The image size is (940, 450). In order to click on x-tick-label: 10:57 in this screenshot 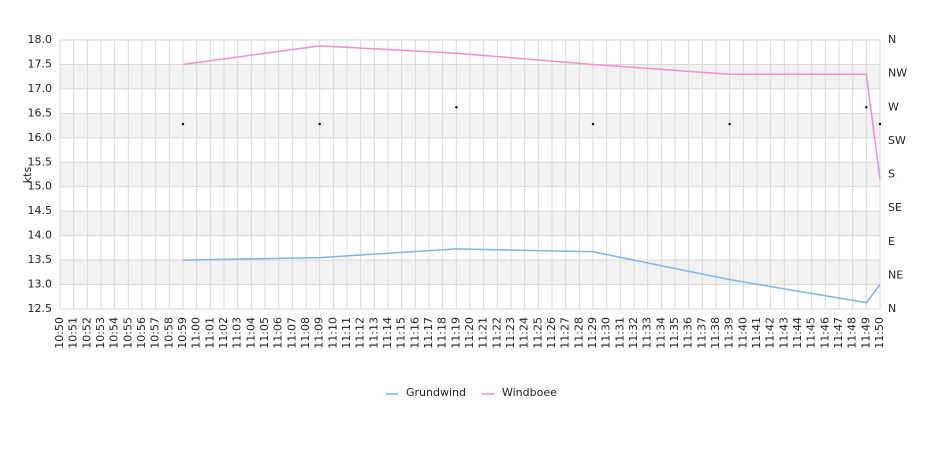, I will do `click(155, 333)`.